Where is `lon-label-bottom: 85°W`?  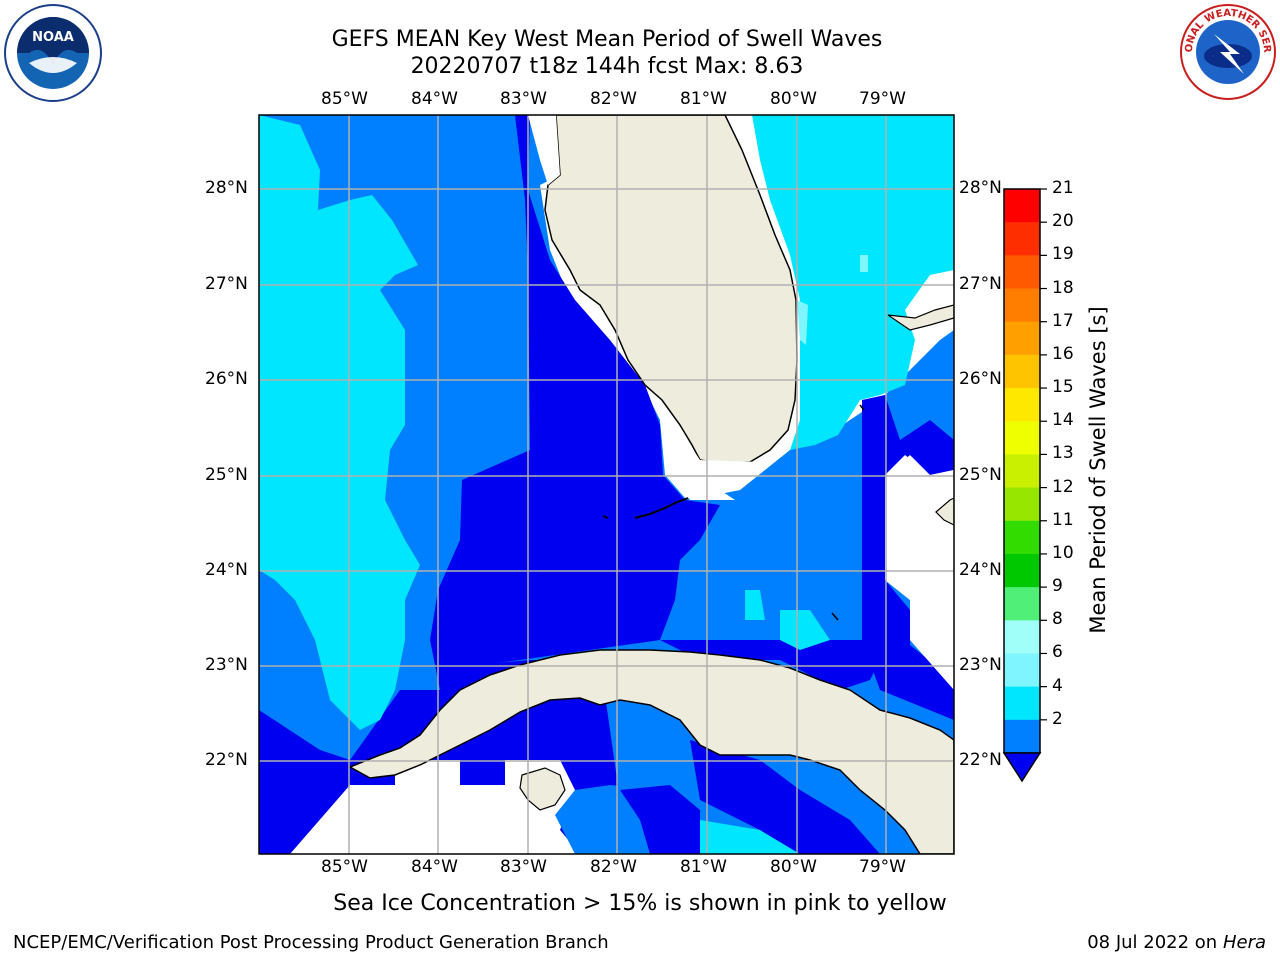
lon-label-bottom: 85°W is located at coordinates (344, 867).